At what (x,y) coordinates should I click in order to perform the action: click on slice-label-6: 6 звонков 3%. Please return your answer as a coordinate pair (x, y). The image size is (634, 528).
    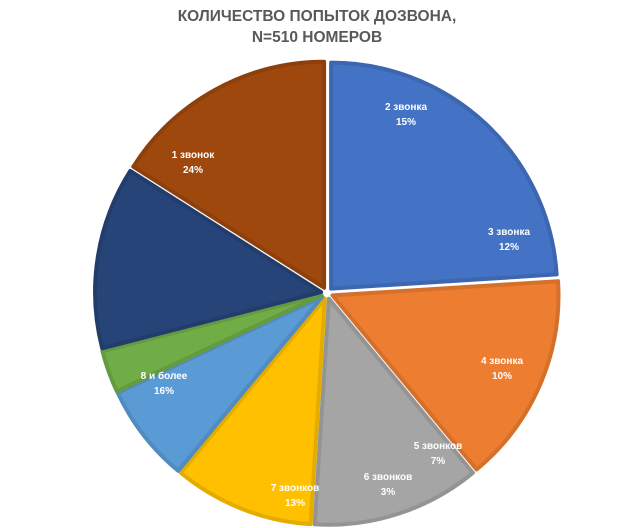
    Looking at the image, I should click on (388, 485).